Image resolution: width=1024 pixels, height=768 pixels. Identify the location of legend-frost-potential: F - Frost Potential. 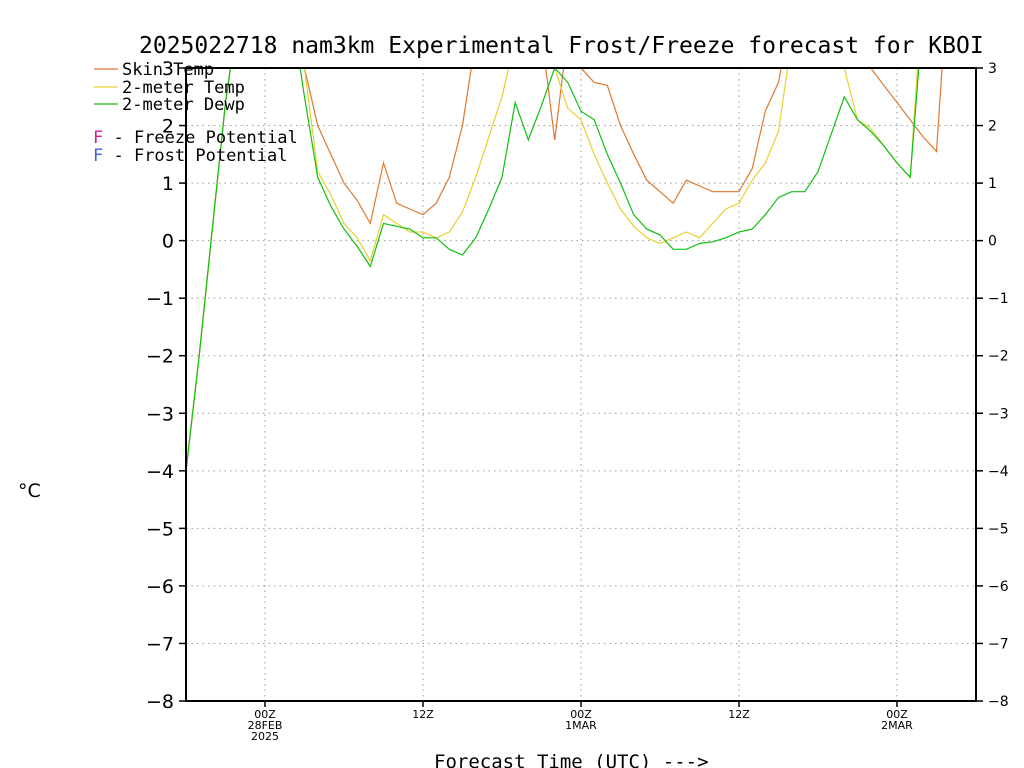
(190, 156).